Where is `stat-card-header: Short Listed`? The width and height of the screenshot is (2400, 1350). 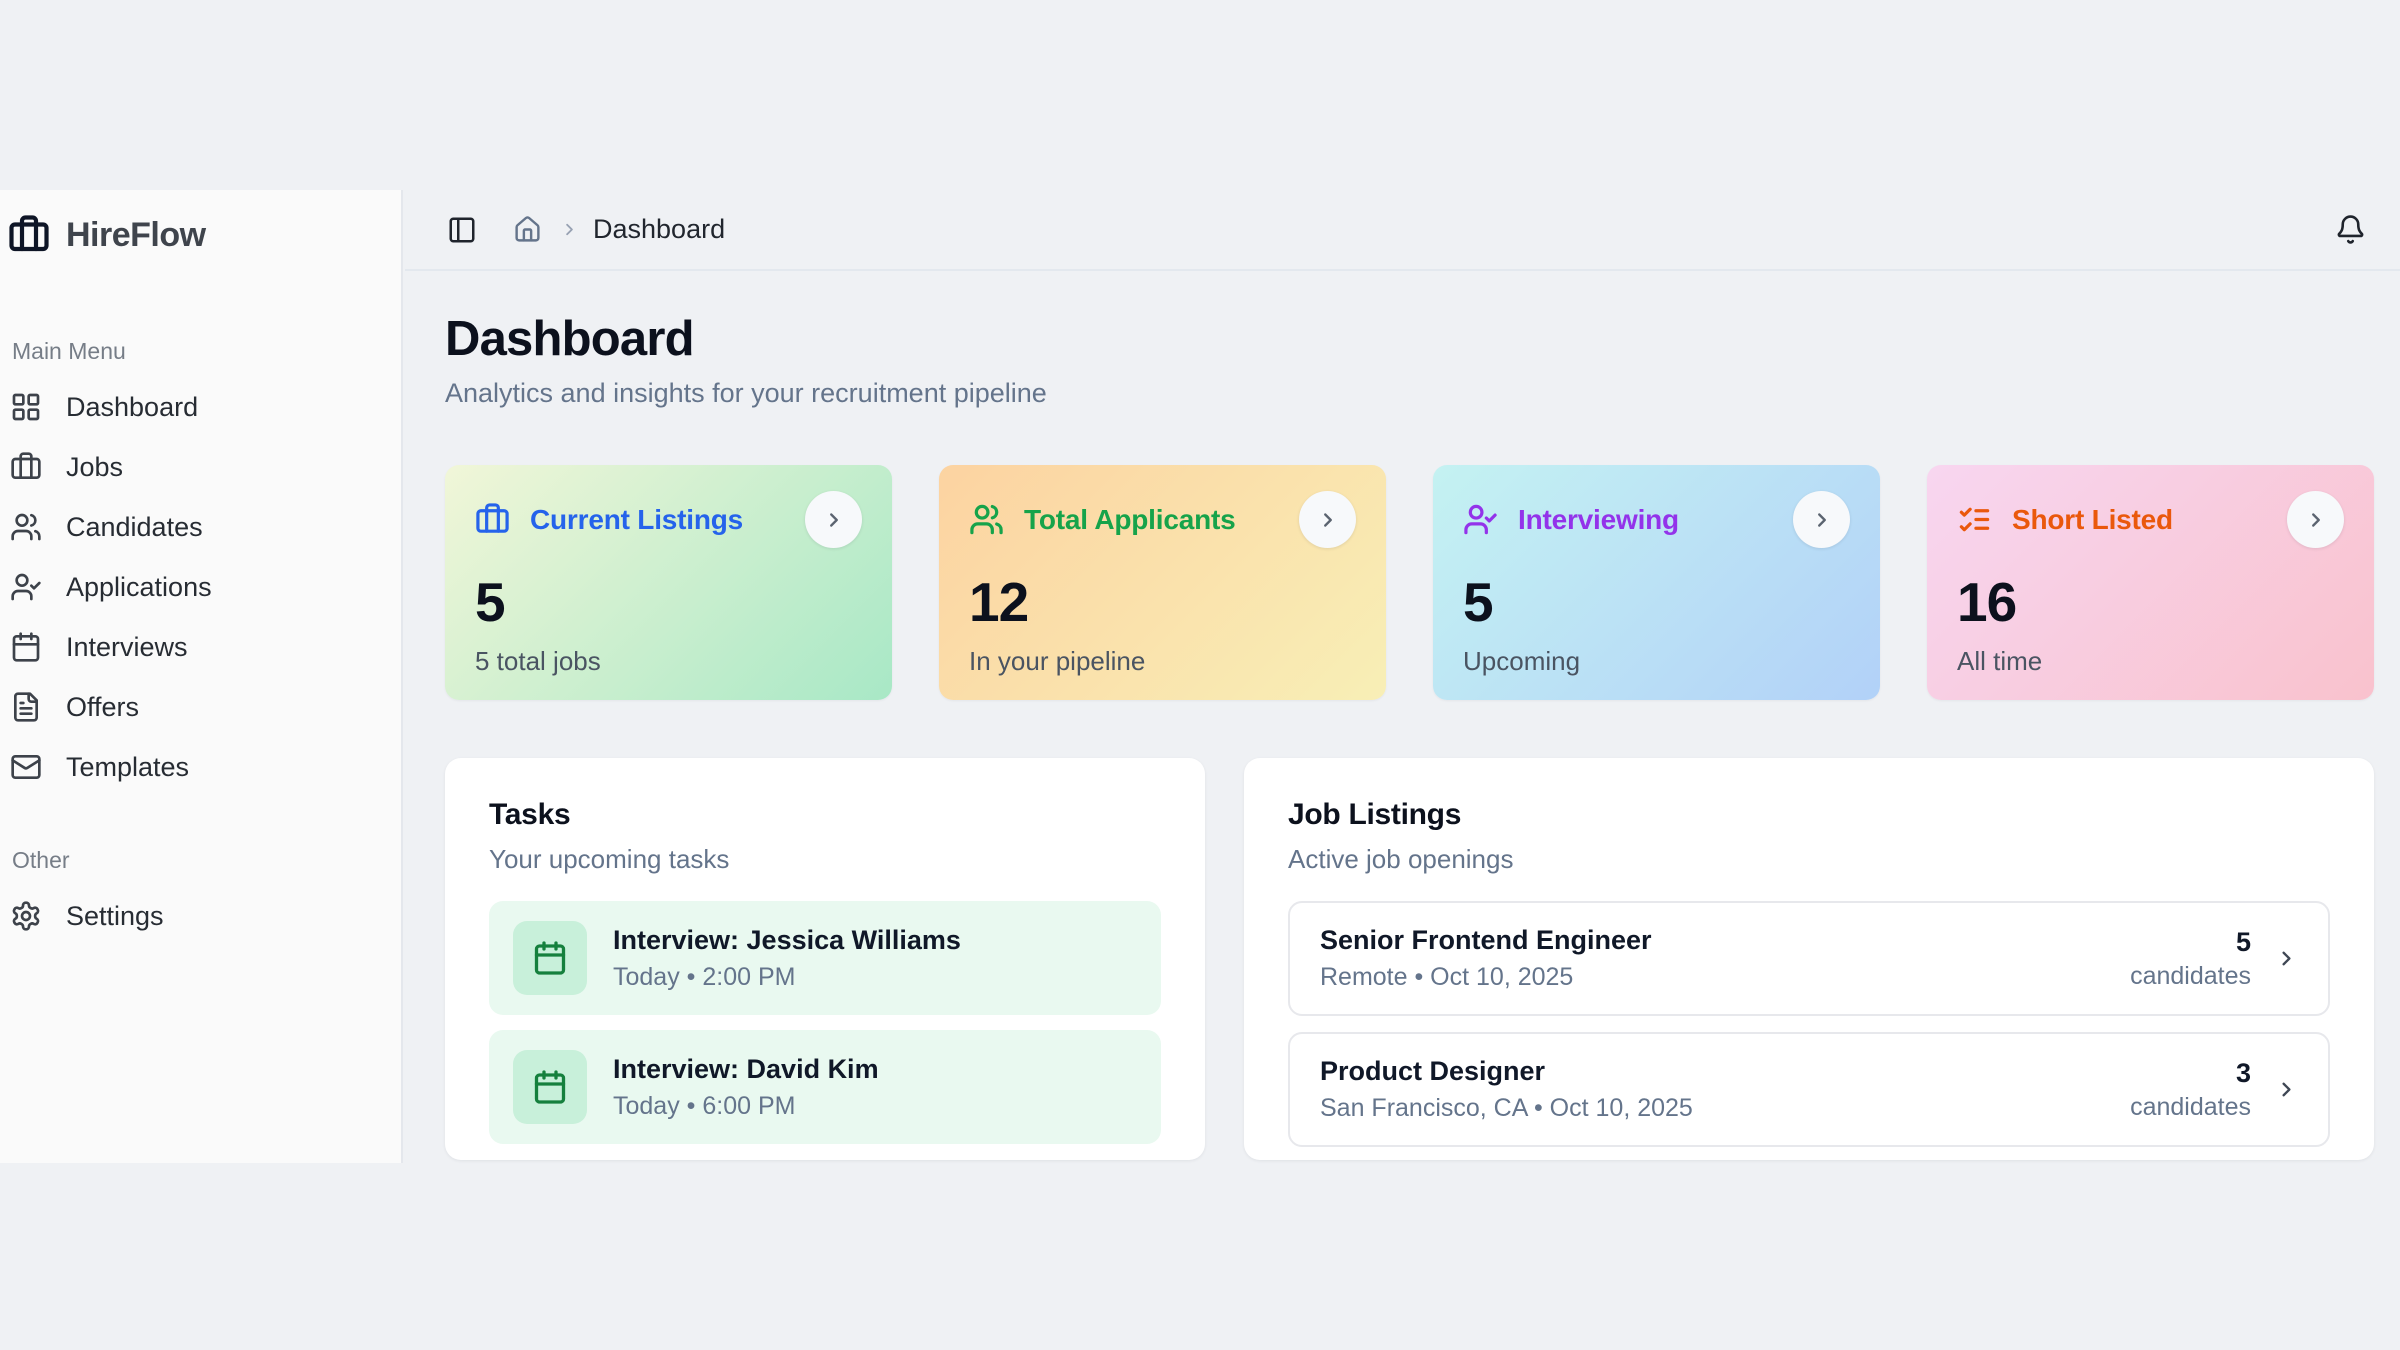
stat-card-header: Short Listed is located at coordinates (2150, 519).